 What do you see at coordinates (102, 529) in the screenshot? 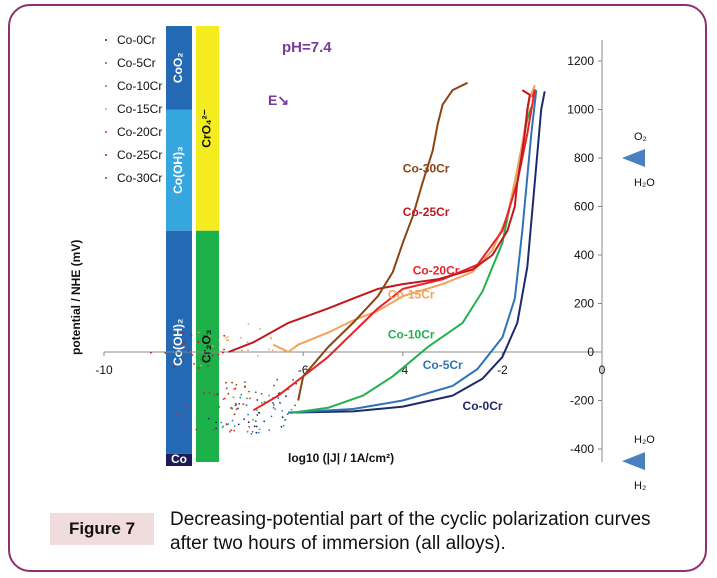
I see `figure-label: Figure 7` at bounding box center [102, 529].